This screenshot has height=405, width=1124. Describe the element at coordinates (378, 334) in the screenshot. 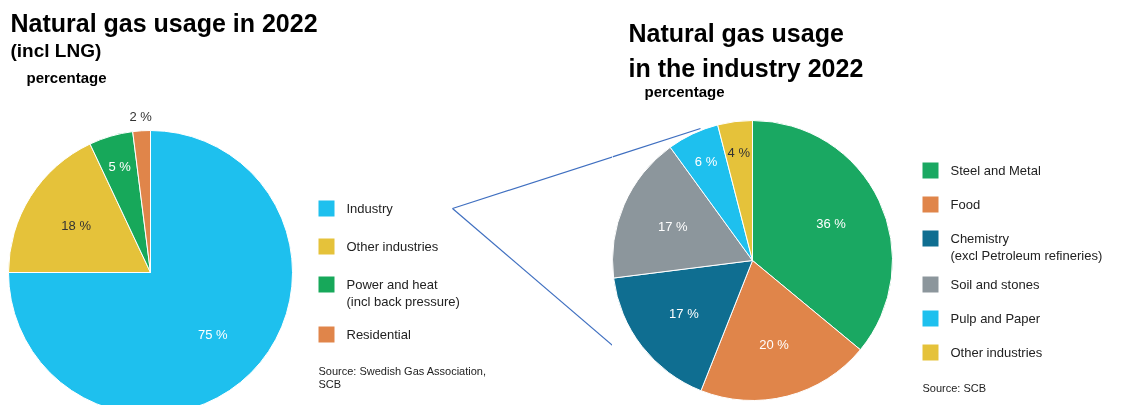

I see `legend-label: Residential` at that location.